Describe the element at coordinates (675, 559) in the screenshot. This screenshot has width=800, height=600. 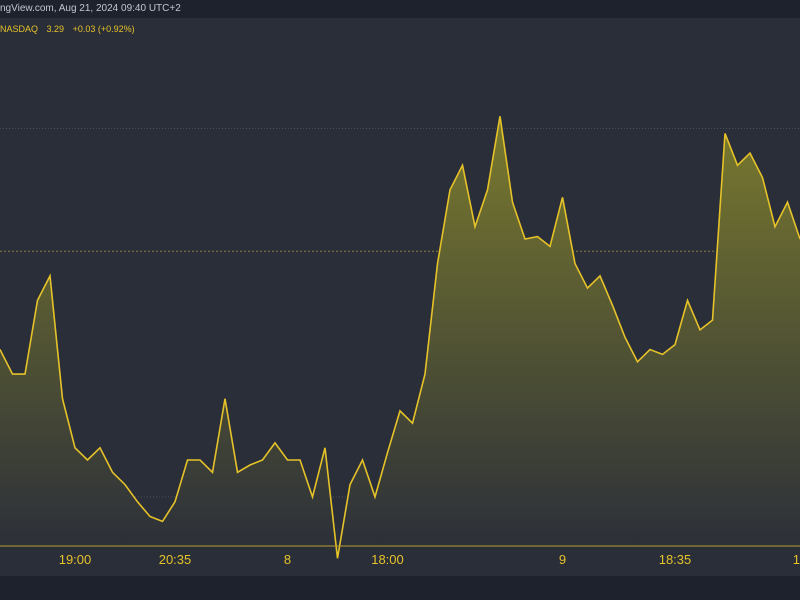
I see `x-tick-label: 18:35` at that location.